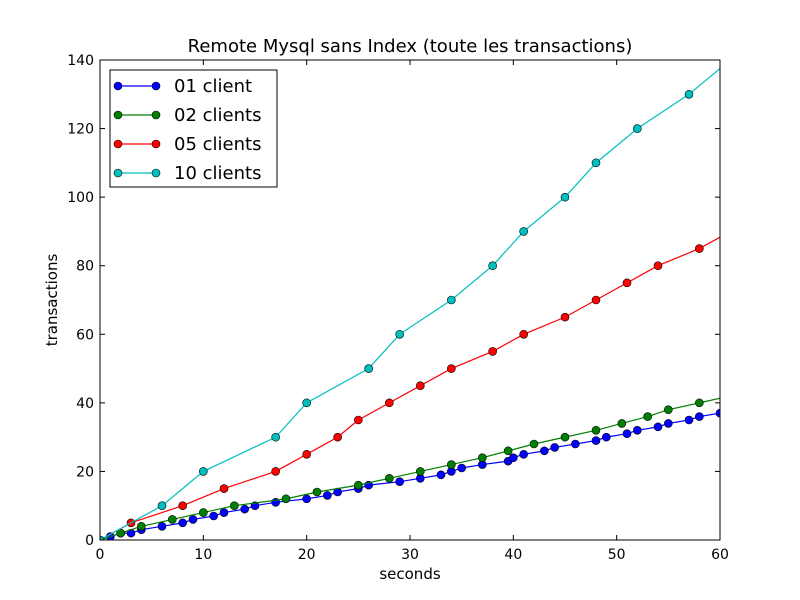  Describe the element at coordinates (89, 541) in the screenshot. I see `y-tick-label: 0` at that location.